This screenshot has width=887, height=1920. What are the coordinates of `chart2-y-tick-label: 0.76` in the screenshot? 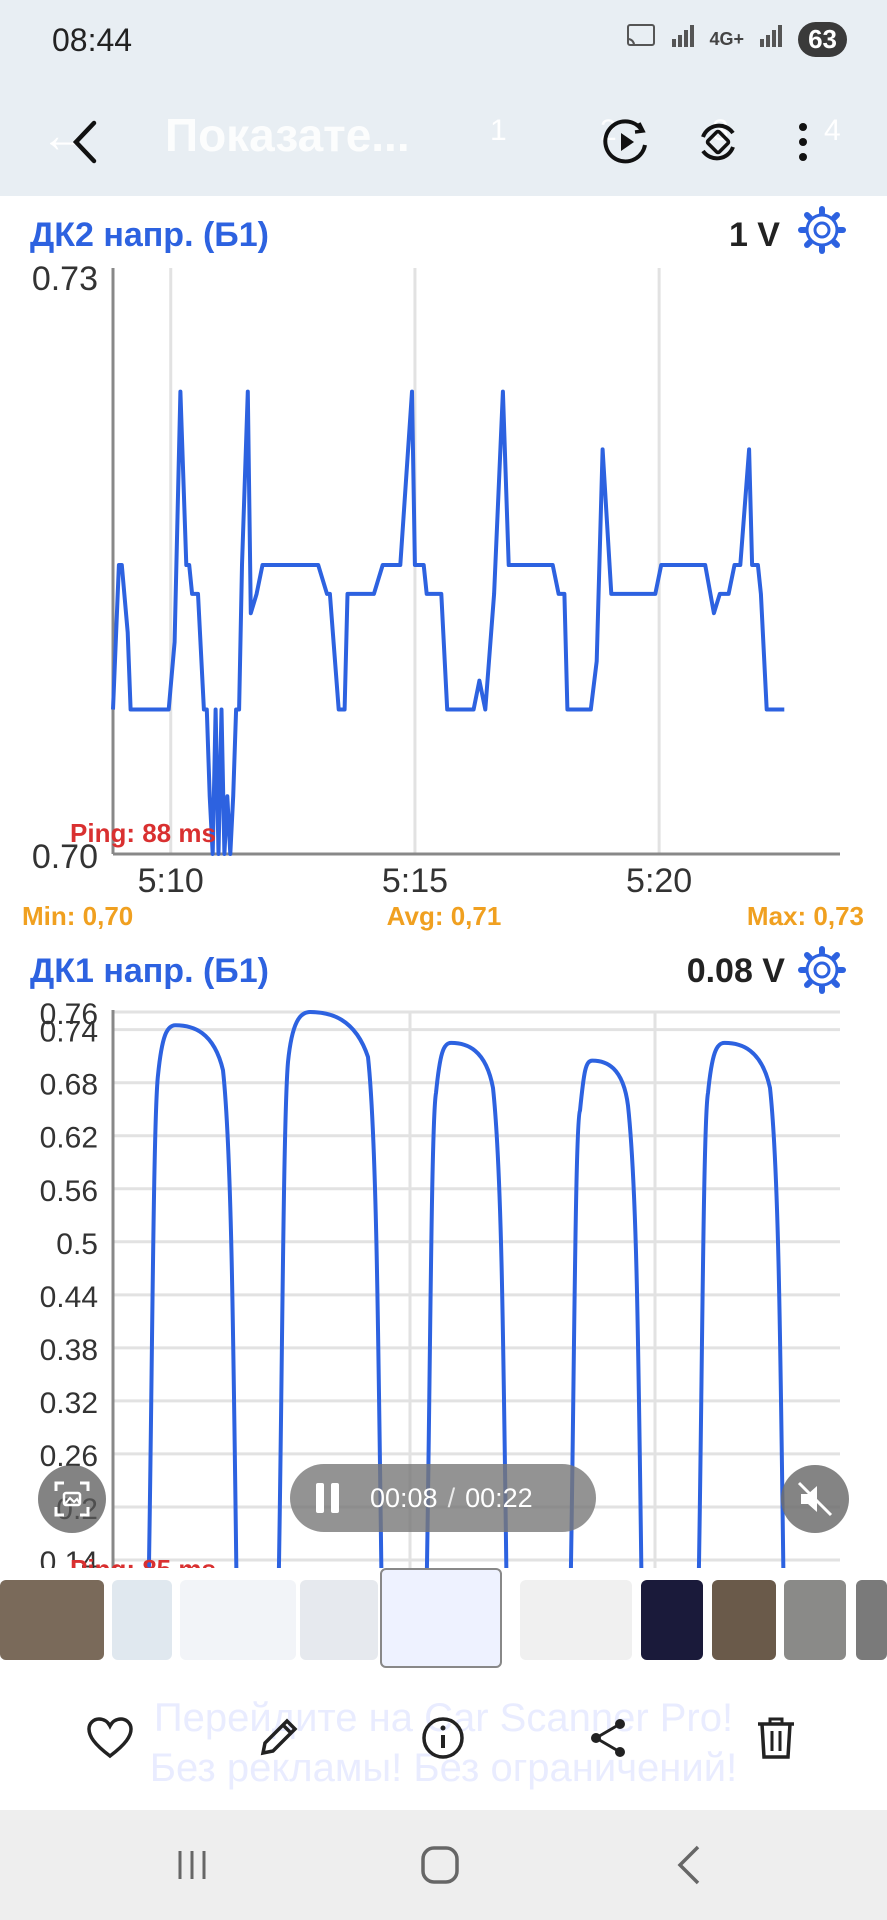 It's located at (69, 1014).